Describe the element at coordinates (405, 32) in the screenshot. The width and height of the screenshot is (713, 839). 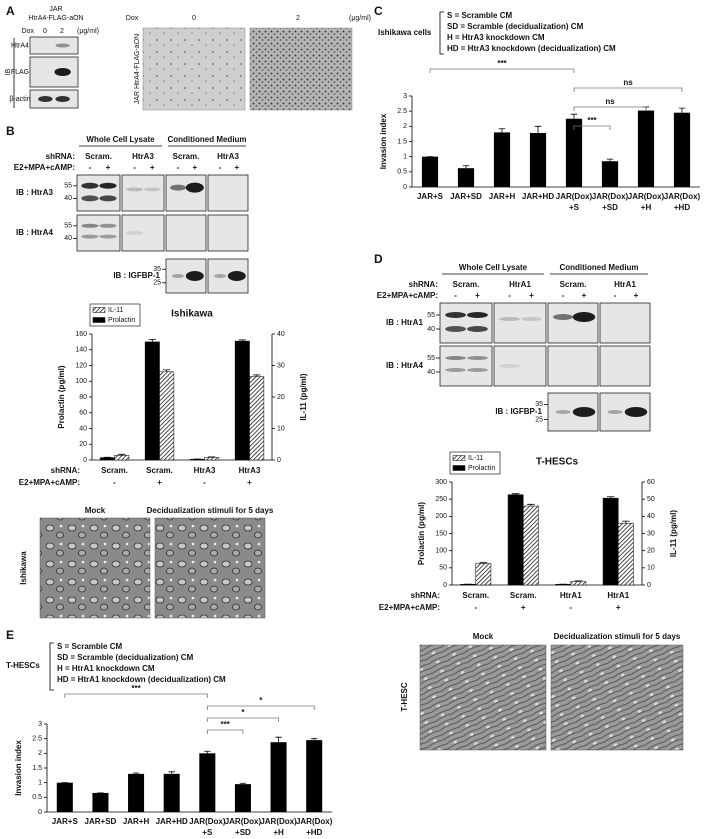
I see `legend-title: Ishikawa cells` at that location.